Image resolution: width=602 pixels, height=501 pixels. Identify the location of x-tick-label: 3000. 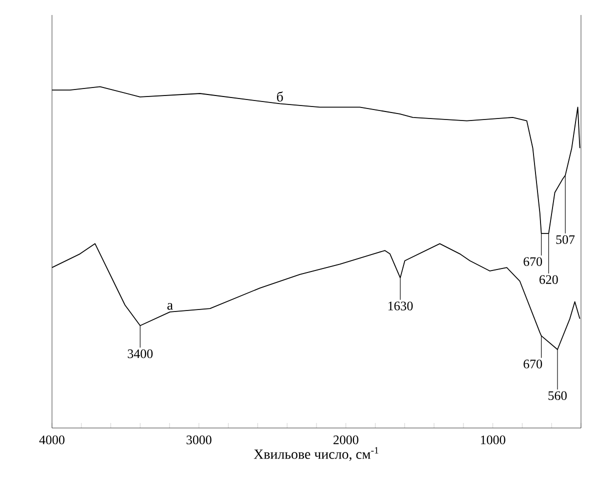
(199, 440).